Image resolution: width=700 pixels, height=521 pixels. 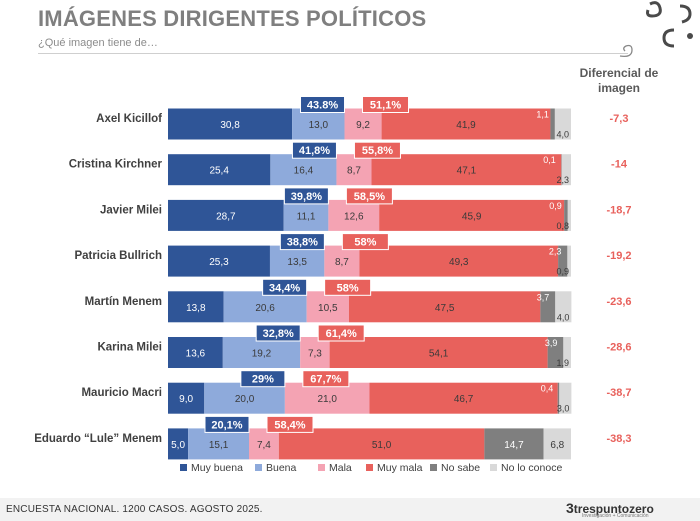 What do you see at coordinates (400, 468) in the screenshot?
I see `legend-label: Muy mala` at bounding box center [400, 468].